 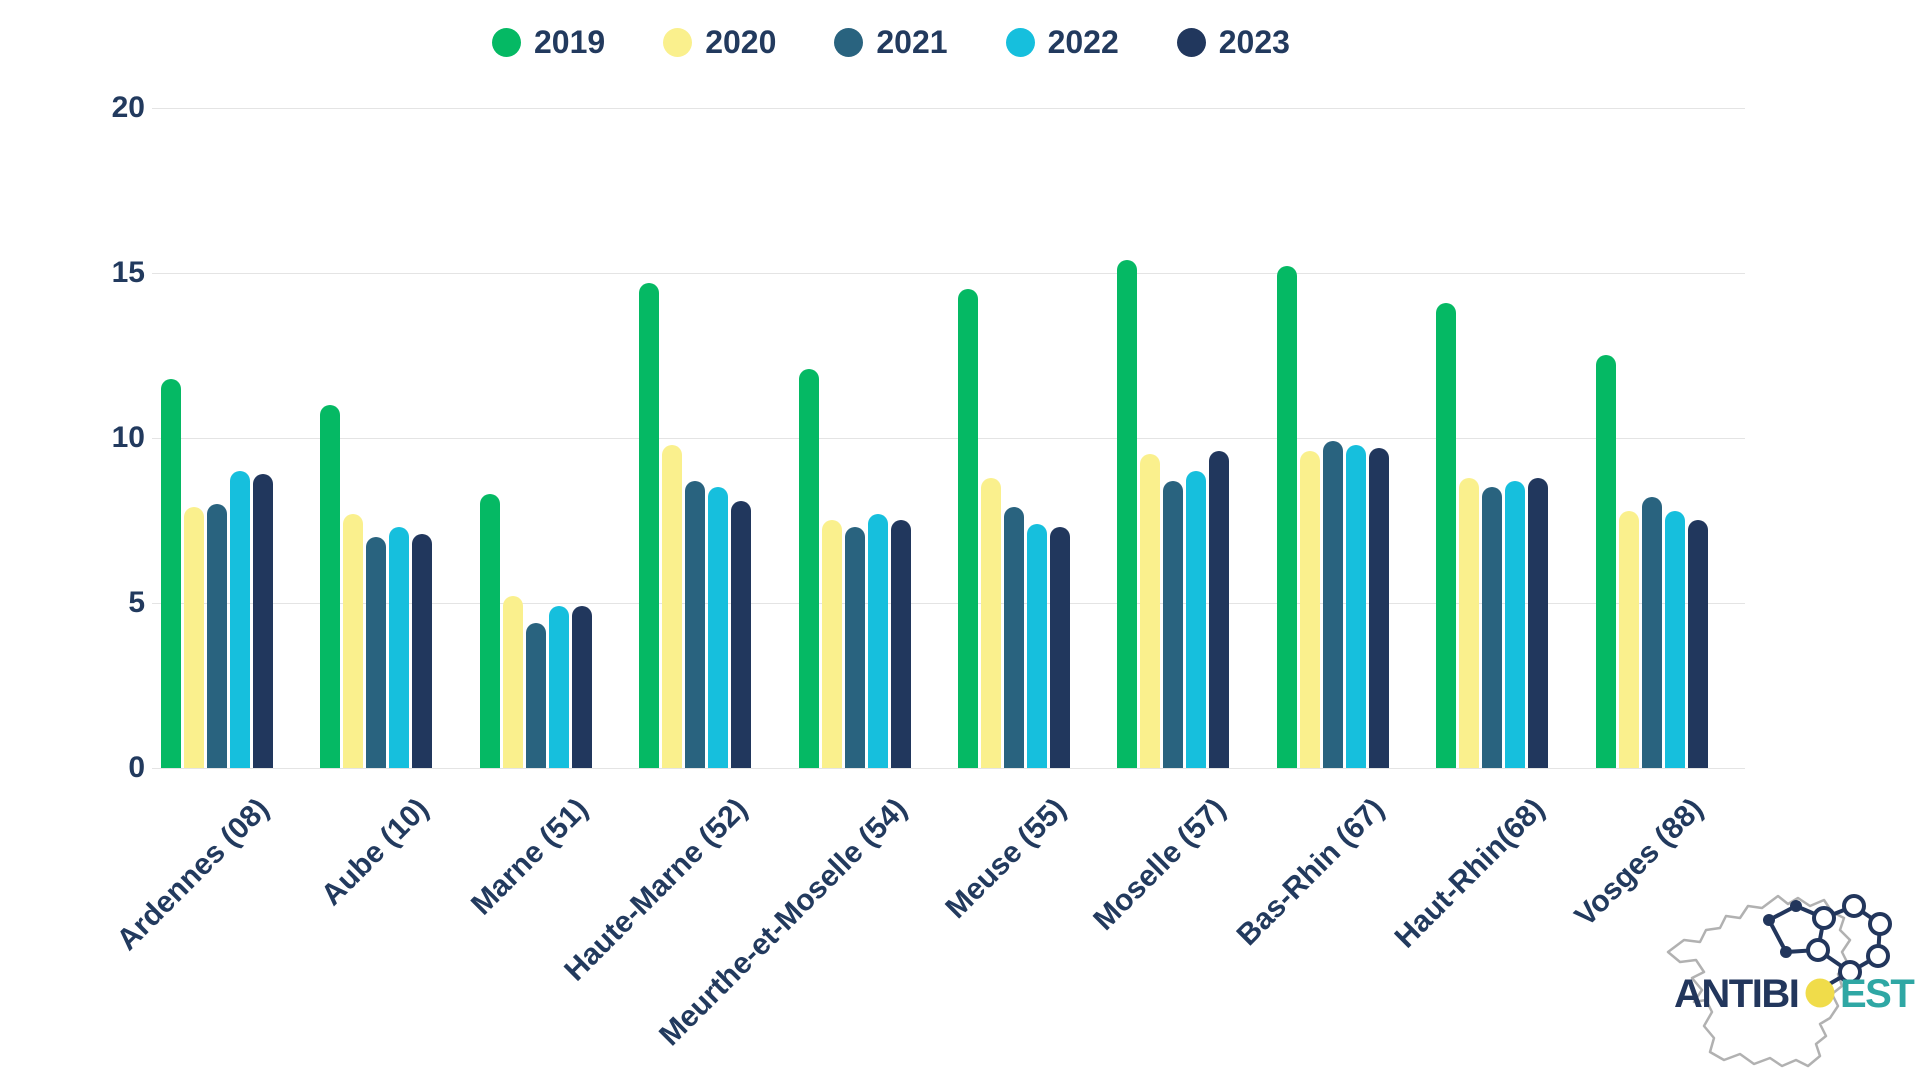 What do you see at coordinates (570, 42) in the screenshot?
I see `legend-label: 2019` at bounding box center [570, 42].